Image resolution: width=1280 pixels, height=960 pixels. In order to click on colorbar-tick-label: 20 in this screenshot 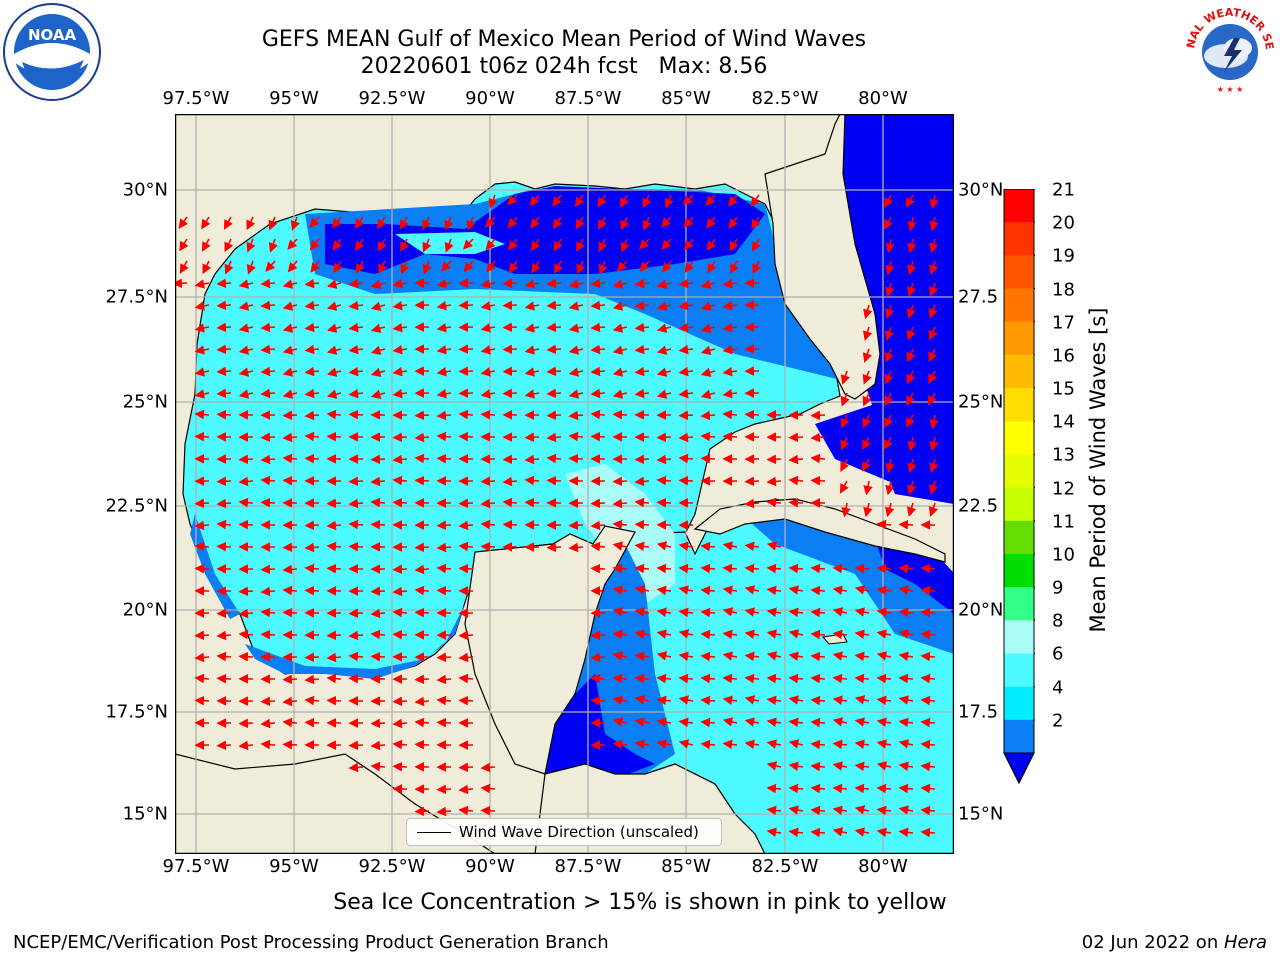, I will do `click(1063, 223)`.